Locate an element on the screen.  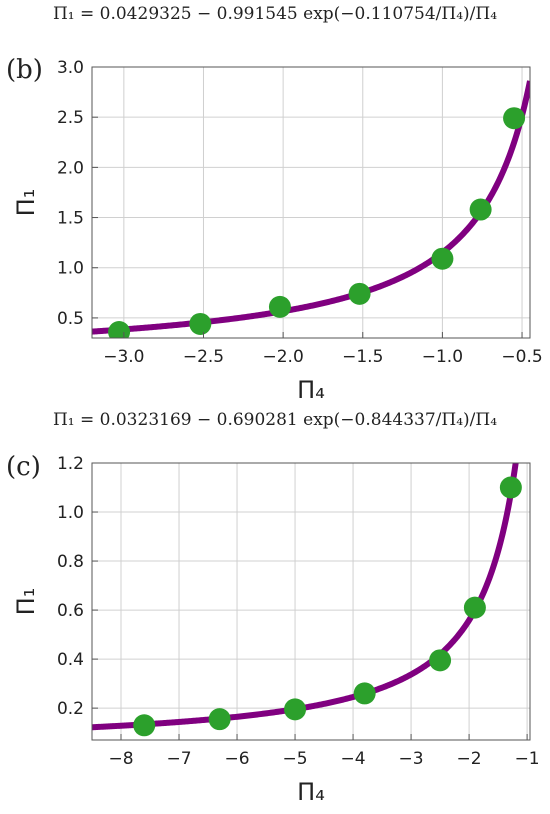
y-tick-label: 0.6 is located at coordinates (70, 611).